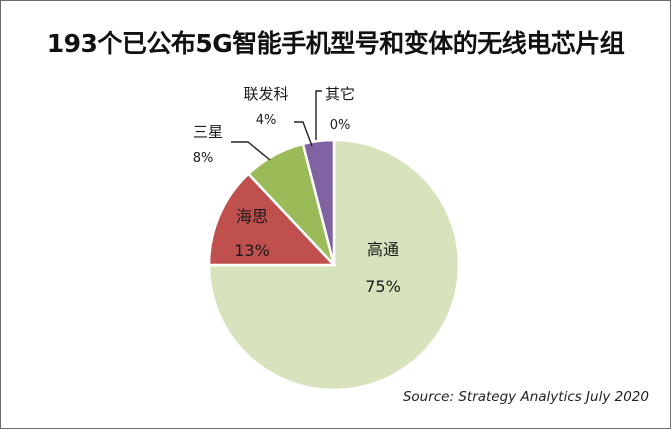 The height and width of the screenshot is (429, 671). What do you see at coordinates (525, 397) in the screenshot?
I see `source-note: Source: Strategy Analytics July 2020` at bounding box center [525, 397].